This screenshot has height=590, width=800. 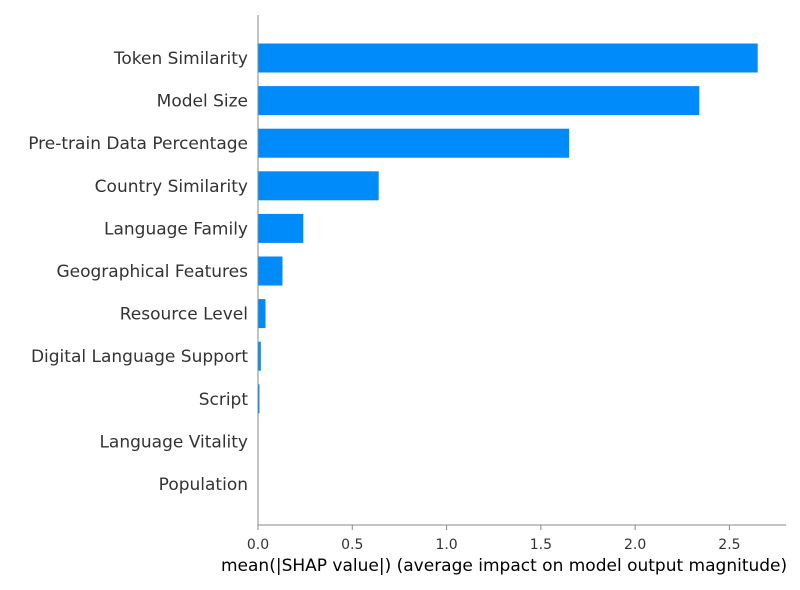 What do you see at coordinates (180, 59) in the screenshot?
I see `category-label-token-similarity: Token Similarity` at bounding box center [180, 59].